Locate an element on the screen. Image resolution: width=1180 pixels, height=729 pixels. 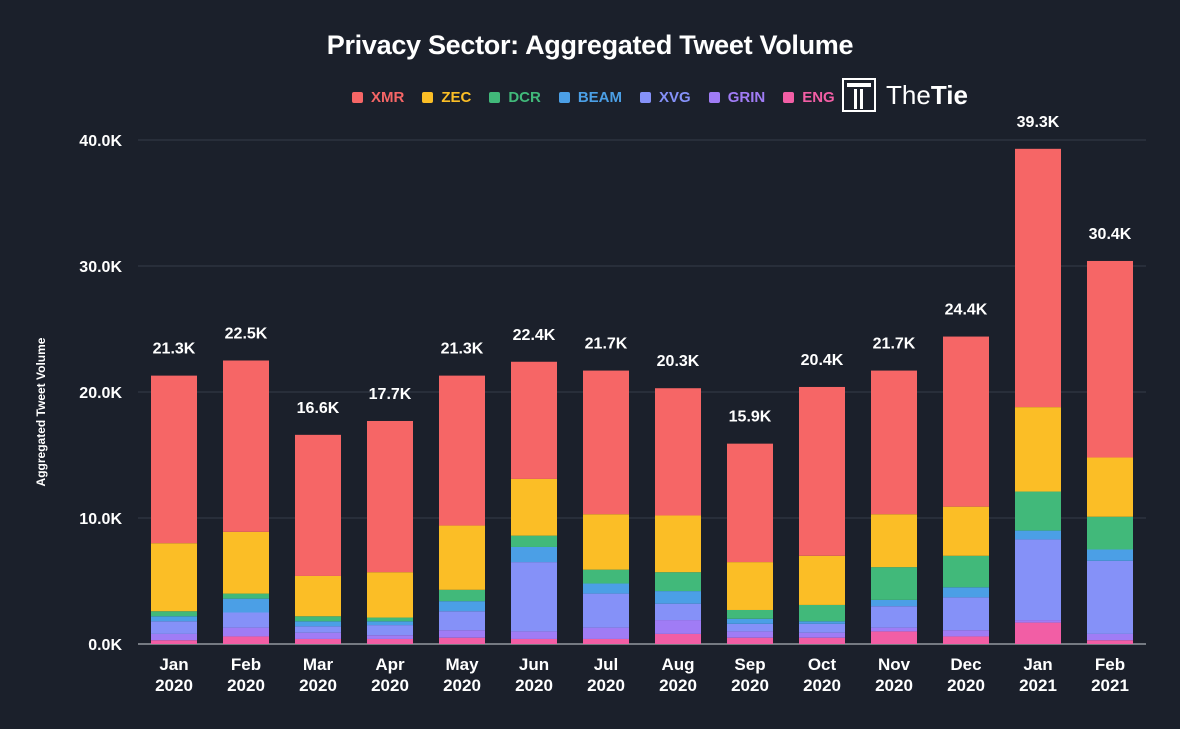
bar-total-label: 21.3K is located at coordinates (462, 349).